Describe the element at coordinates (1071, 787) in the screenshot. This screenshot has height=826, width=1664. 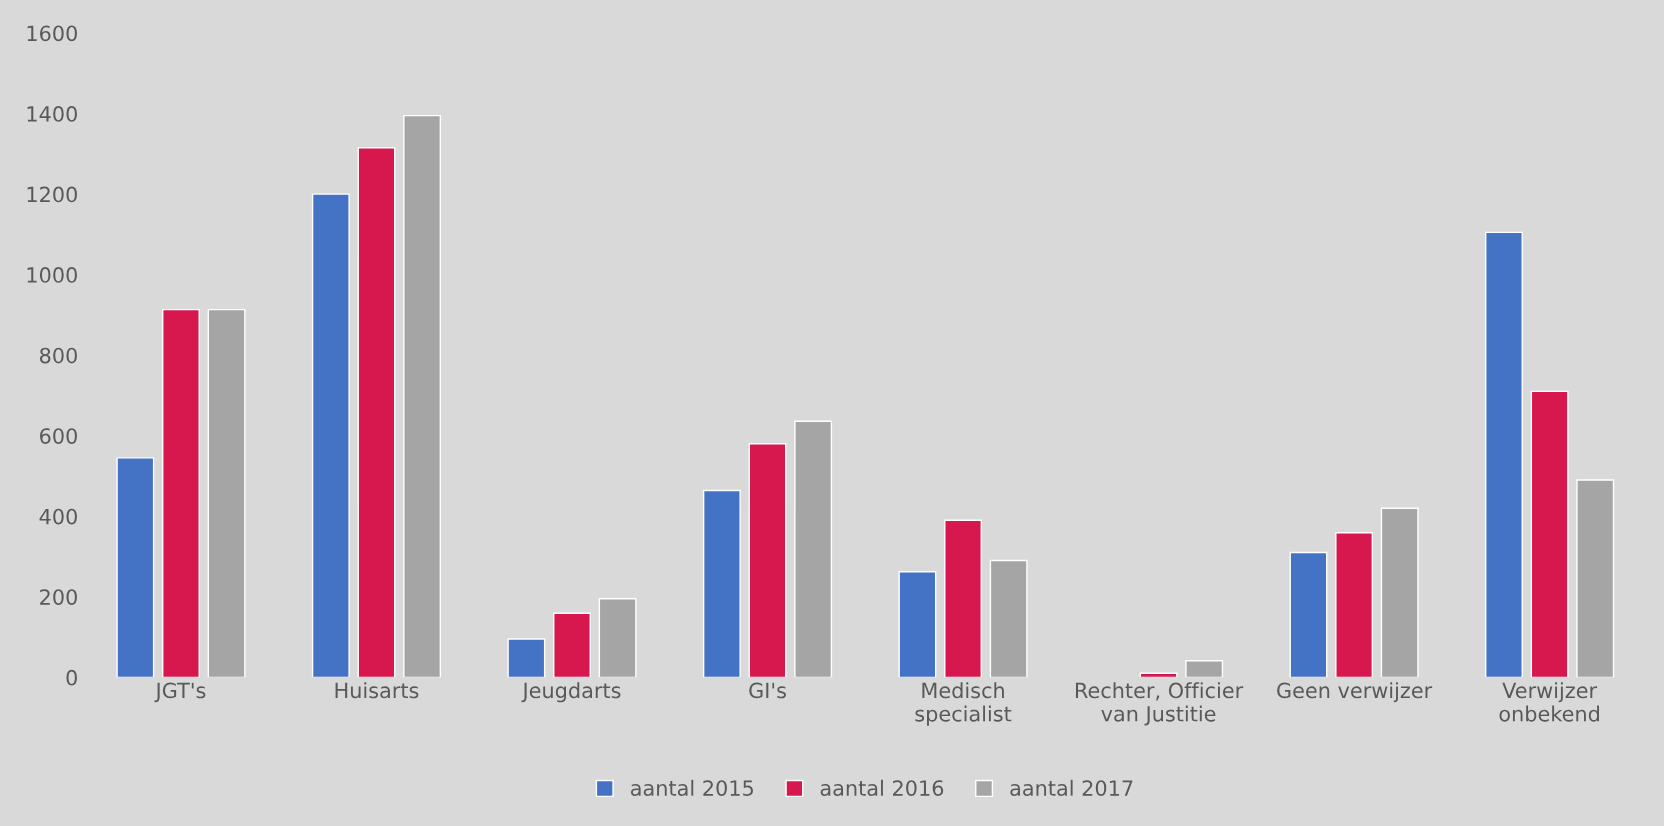
I see `legend-label: aantal 2017` at that location.